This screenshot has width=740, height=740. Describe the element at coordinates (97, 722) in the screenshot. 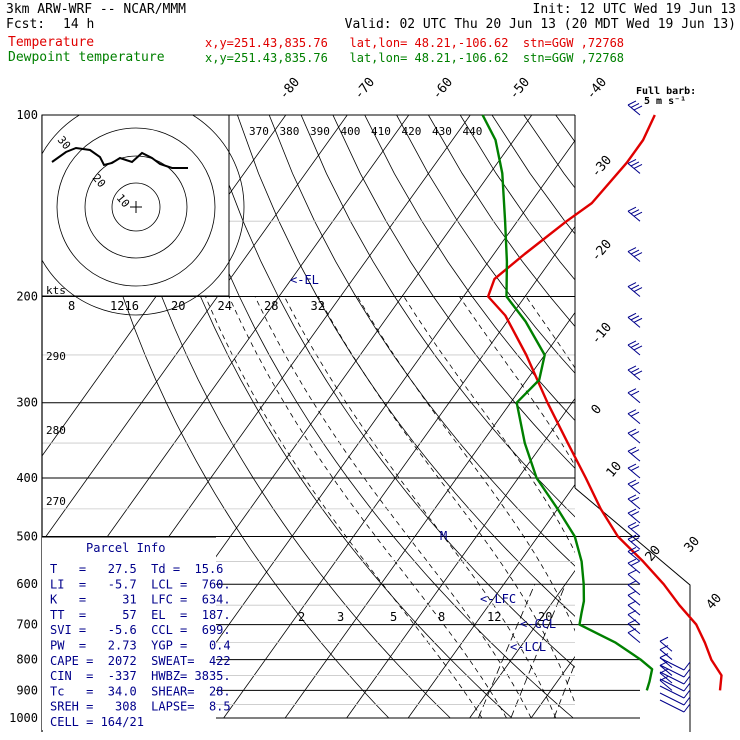

I see `parcel-info-row: CELL = 164/21` at that location.